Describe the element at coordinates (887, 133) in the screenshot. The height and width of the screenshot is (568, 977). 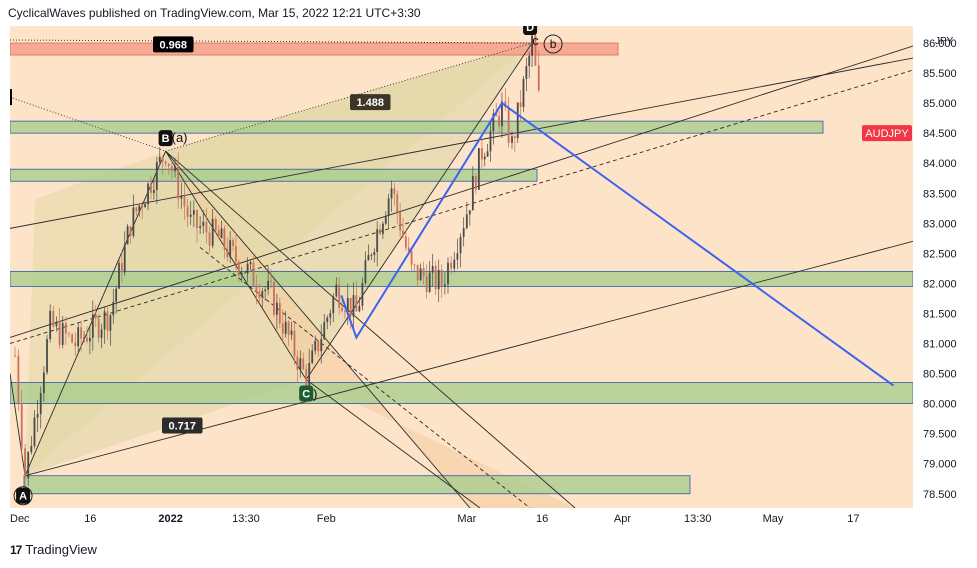
I see `symbol-badge-box` at that location.